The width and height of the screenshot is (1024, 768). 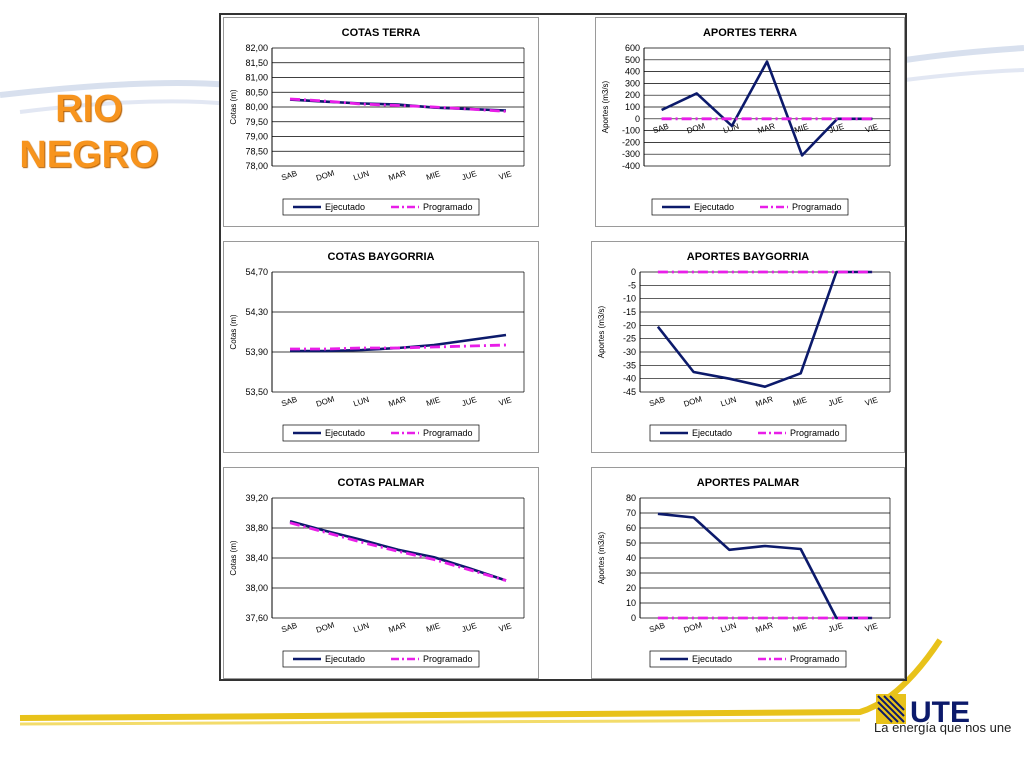 What do you see at coordinates (89, 155) in the screenshot?
I see `slide-title-line2: NEGRO` at bounding box center [89, 155].